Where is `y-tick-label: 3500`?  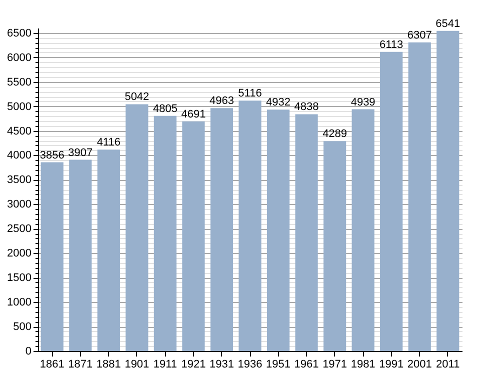
y-tick-label: 3500 is located at coordinates (19, 180).